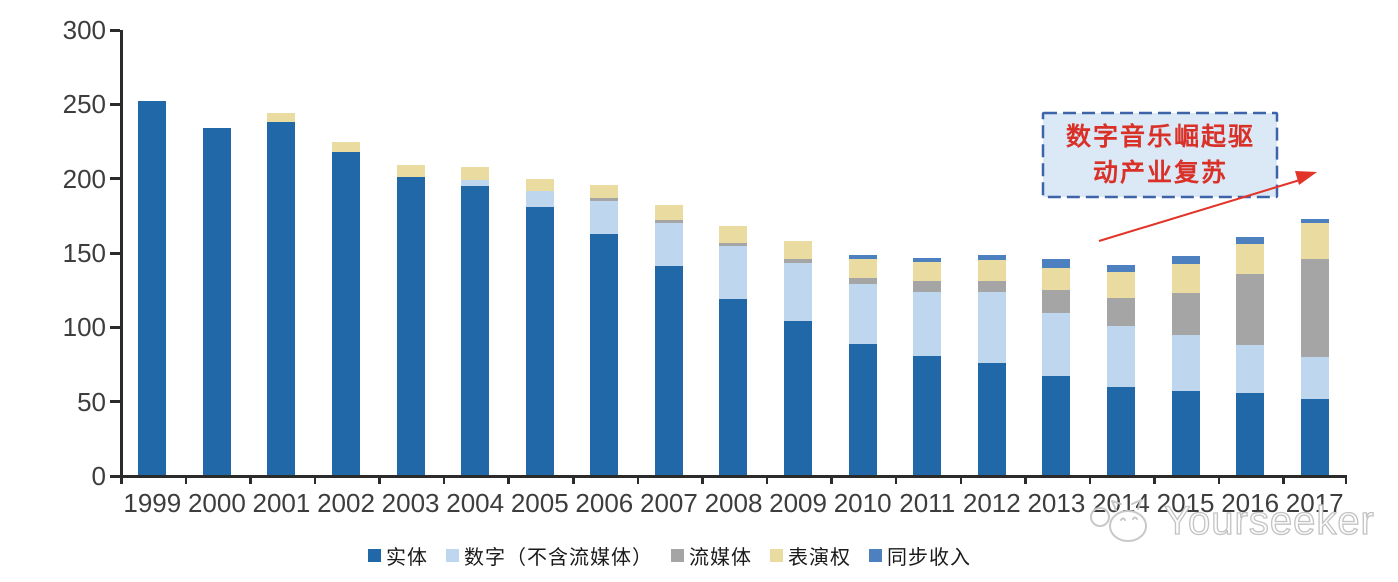 This screenshot has height=582, width=1398. Describe the element at coordinates (475, 503) in the screenshot. I see `x-axis-label: 2004` at that location.